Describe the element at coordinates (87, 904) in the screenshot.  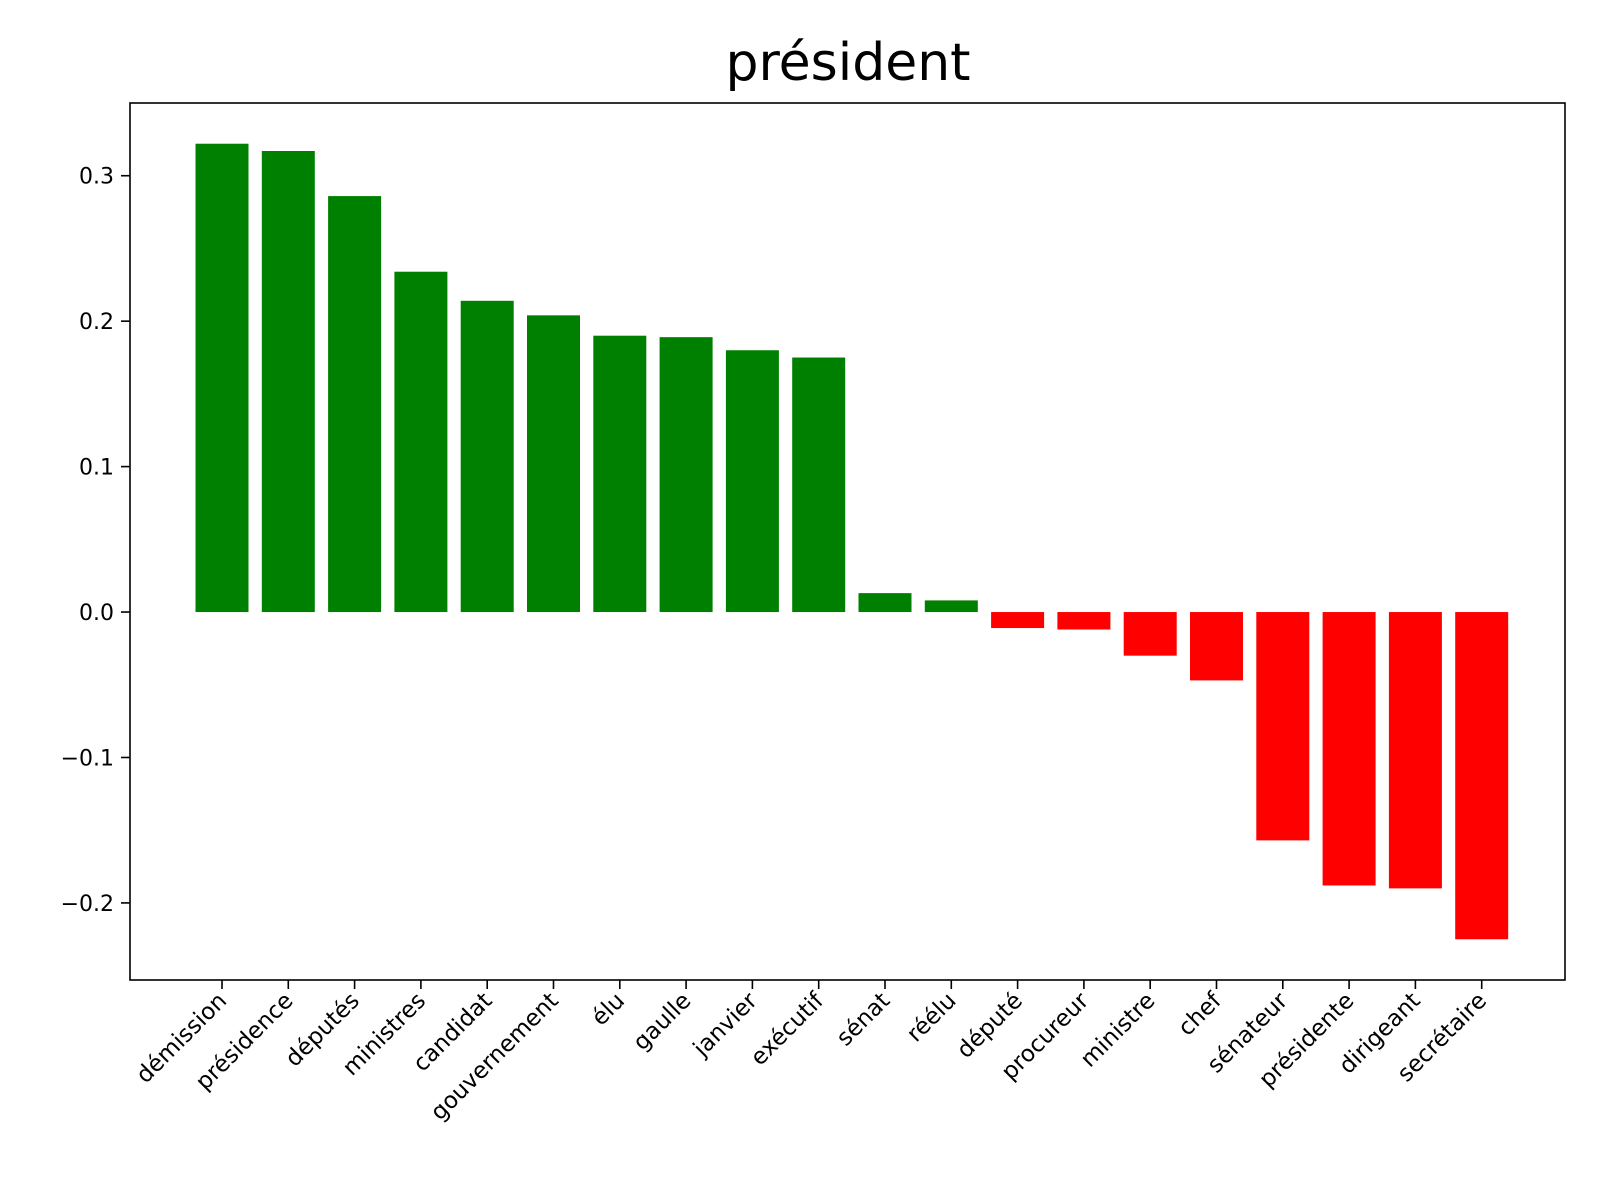
I see `y-tick-label: −0.2` at that location.